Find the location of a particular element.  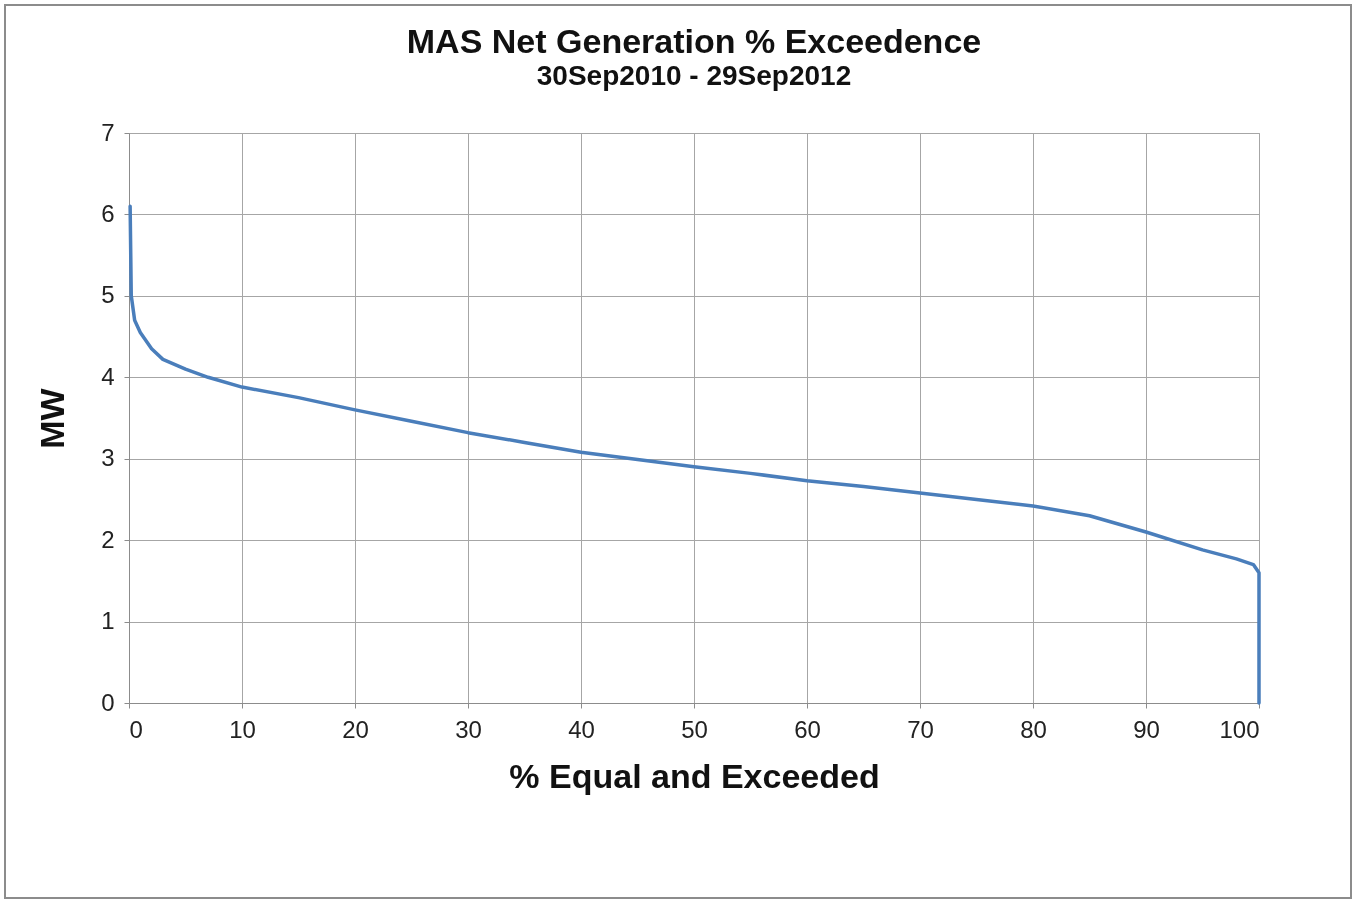

y-tick-label: 5 is located at coordinates (108, 295).